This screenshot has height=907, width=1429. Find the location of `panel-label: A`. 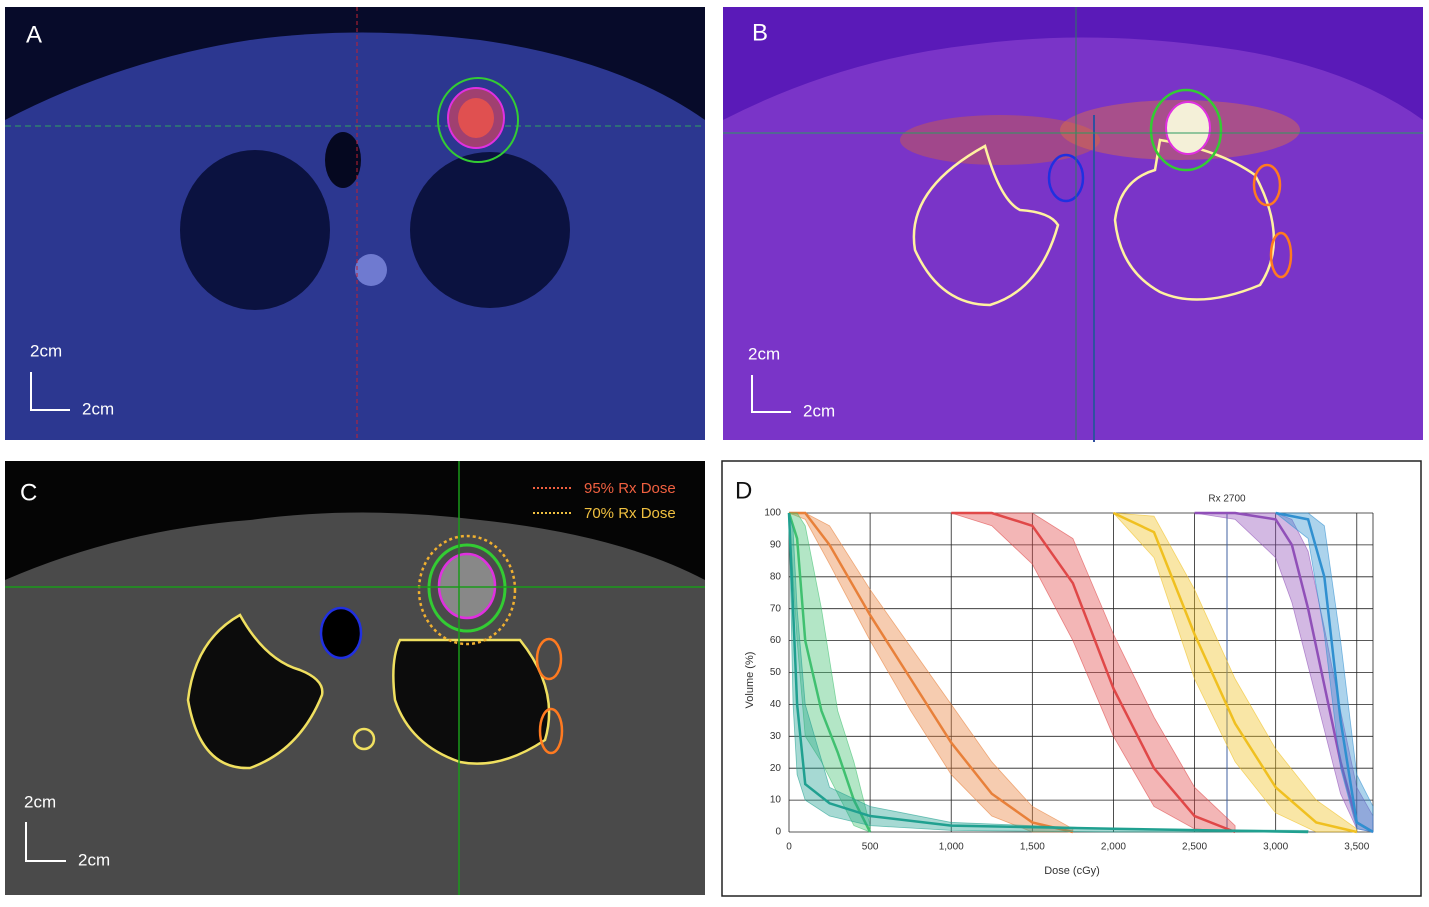

panel-label: A is located at coordinates (34, 34).